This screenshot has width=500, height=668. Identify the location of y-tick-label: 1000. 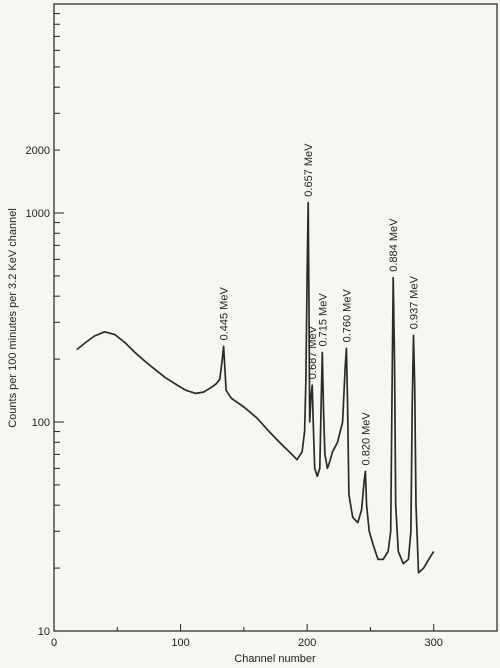
(38, 214).